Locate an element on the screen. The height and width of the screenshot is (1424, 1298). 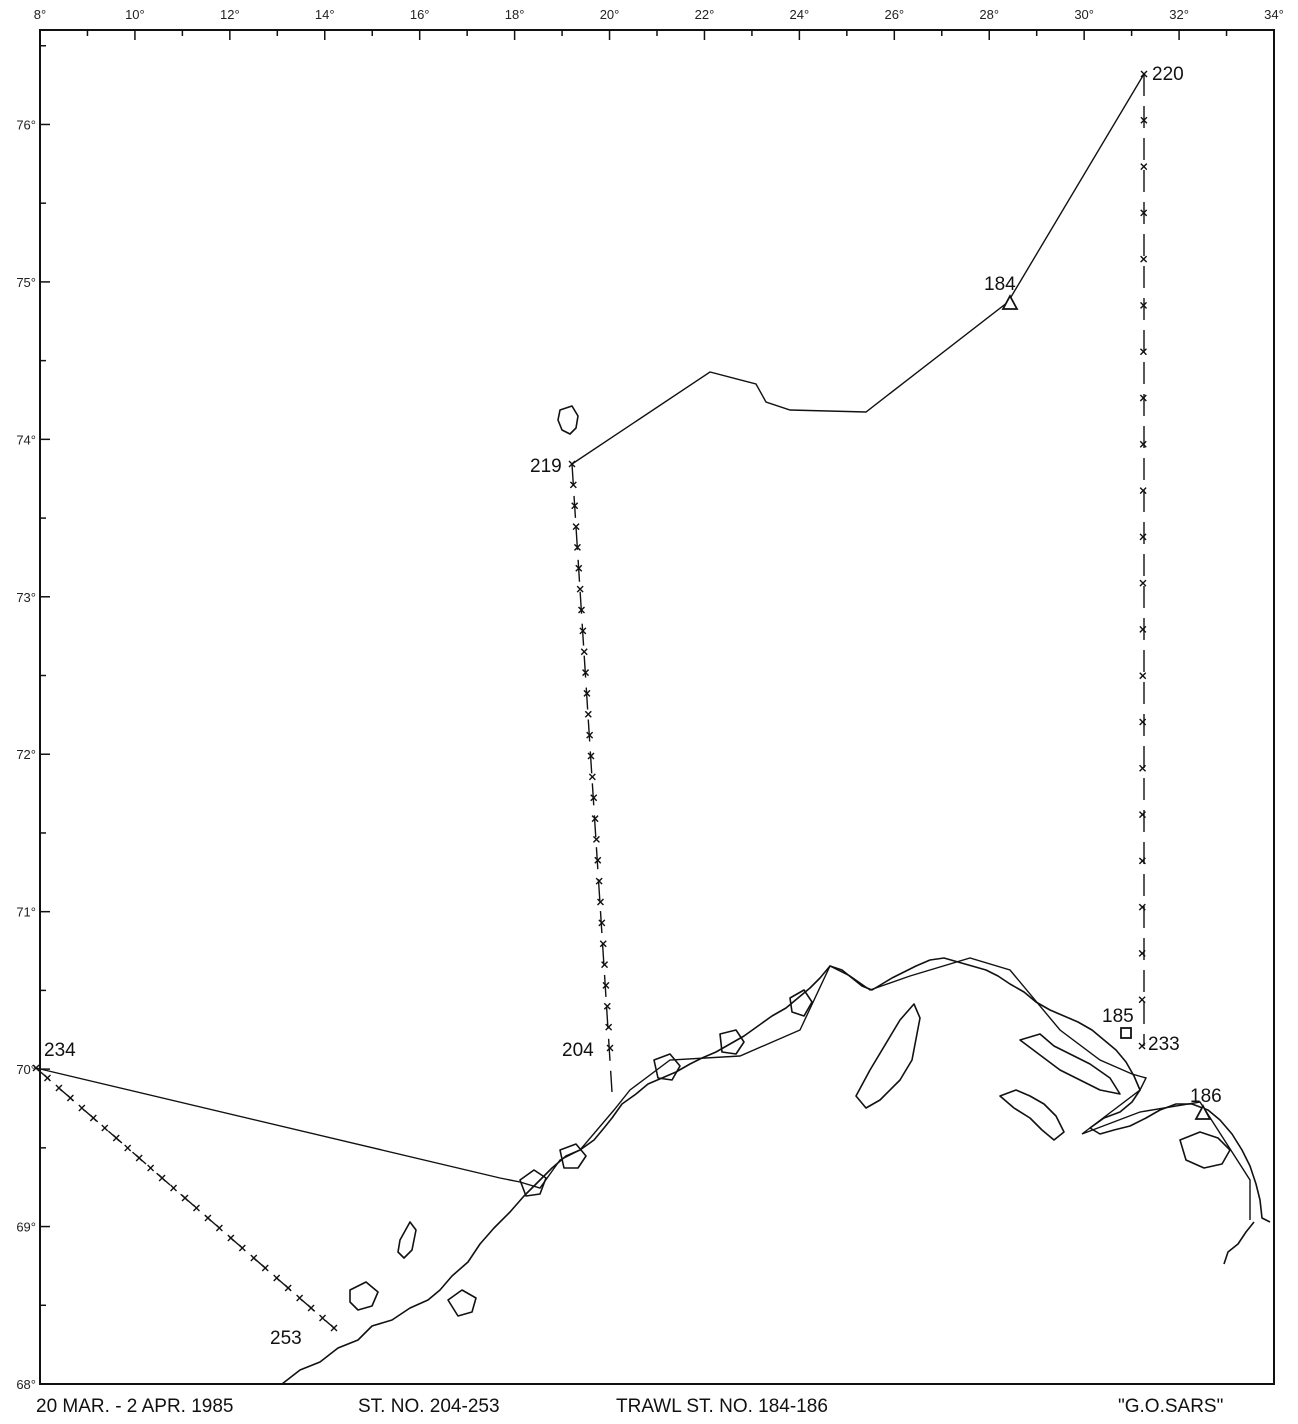
lat-tick-label: 72° is located at coordinates (26, 754).